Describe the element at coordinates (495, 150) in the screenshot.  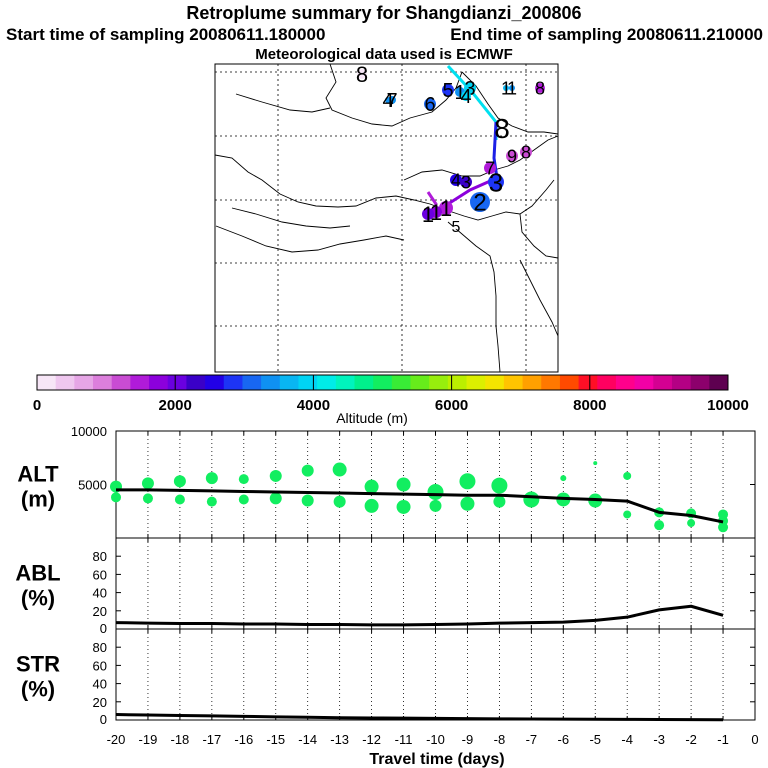
I see `trajectory-line` at that location.